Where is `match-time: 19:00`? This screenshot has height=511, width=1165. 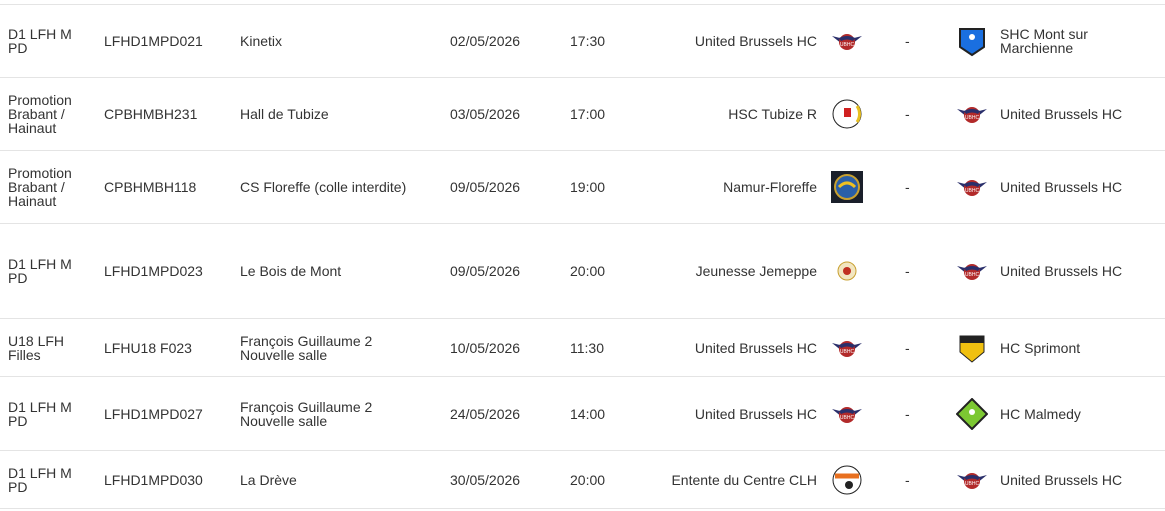 match-time: 19:00 is located at coordinates (588, 187).